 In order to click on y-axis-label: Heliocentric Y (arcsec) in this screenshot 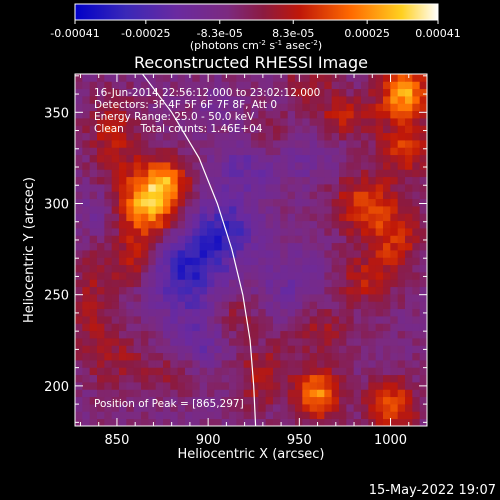, I will do `click(29, 250)`.